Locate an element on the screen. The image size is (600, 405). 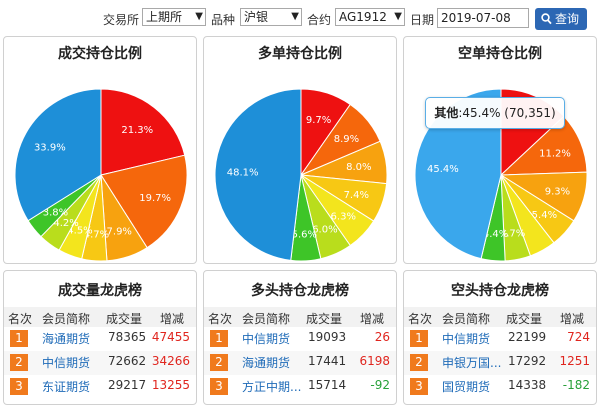
slice-label: 7.4% is located at coordinates (356, 195).